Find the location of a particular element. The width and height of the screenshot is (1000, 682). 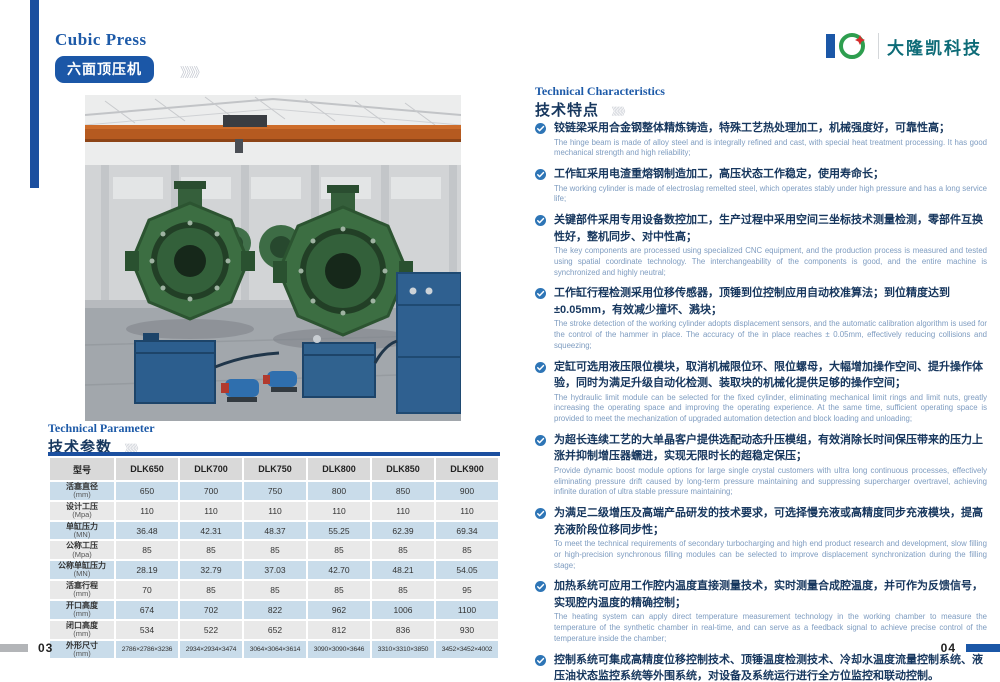

section-title-en: Technical Parameter is located at coordinates (101, 428).